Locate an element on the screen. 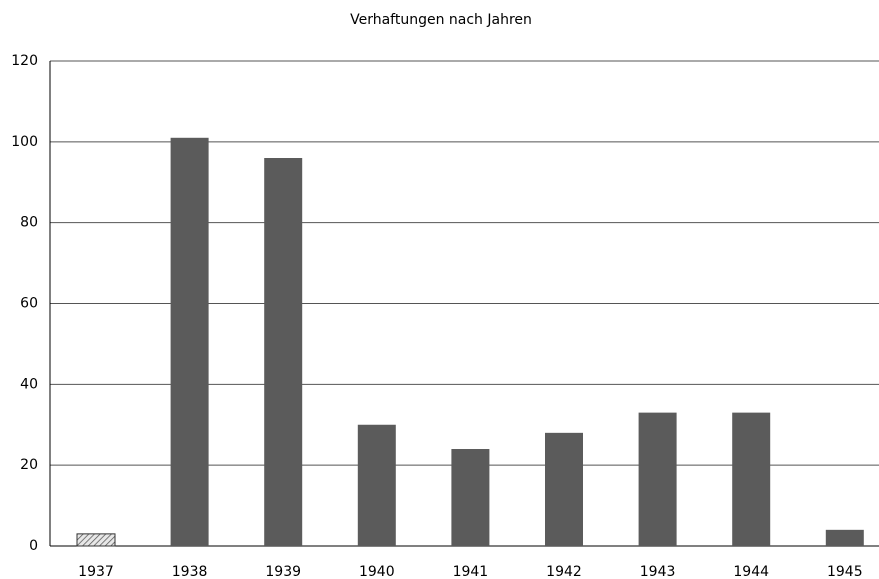 This screenshot has width=879, height=579. y-tick-label: 0 is located at coordinates (33, 546).